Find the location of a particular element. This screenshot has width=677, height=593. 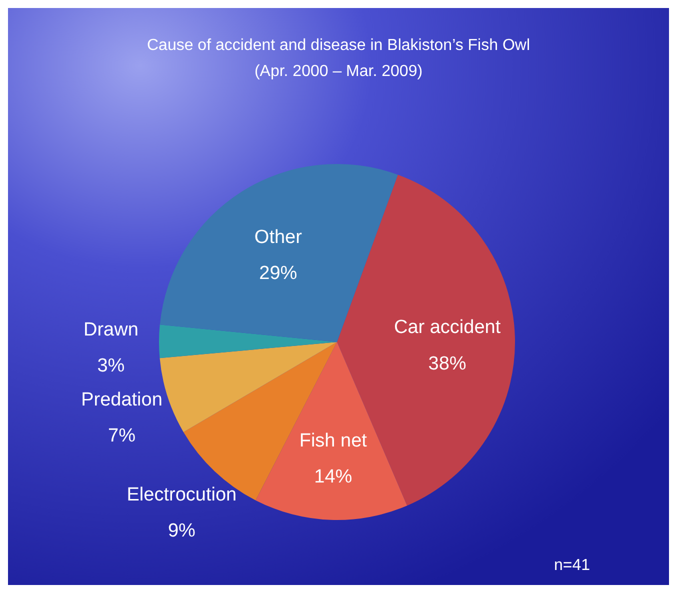

slice-label: Other is located at coordinates (278, 237).